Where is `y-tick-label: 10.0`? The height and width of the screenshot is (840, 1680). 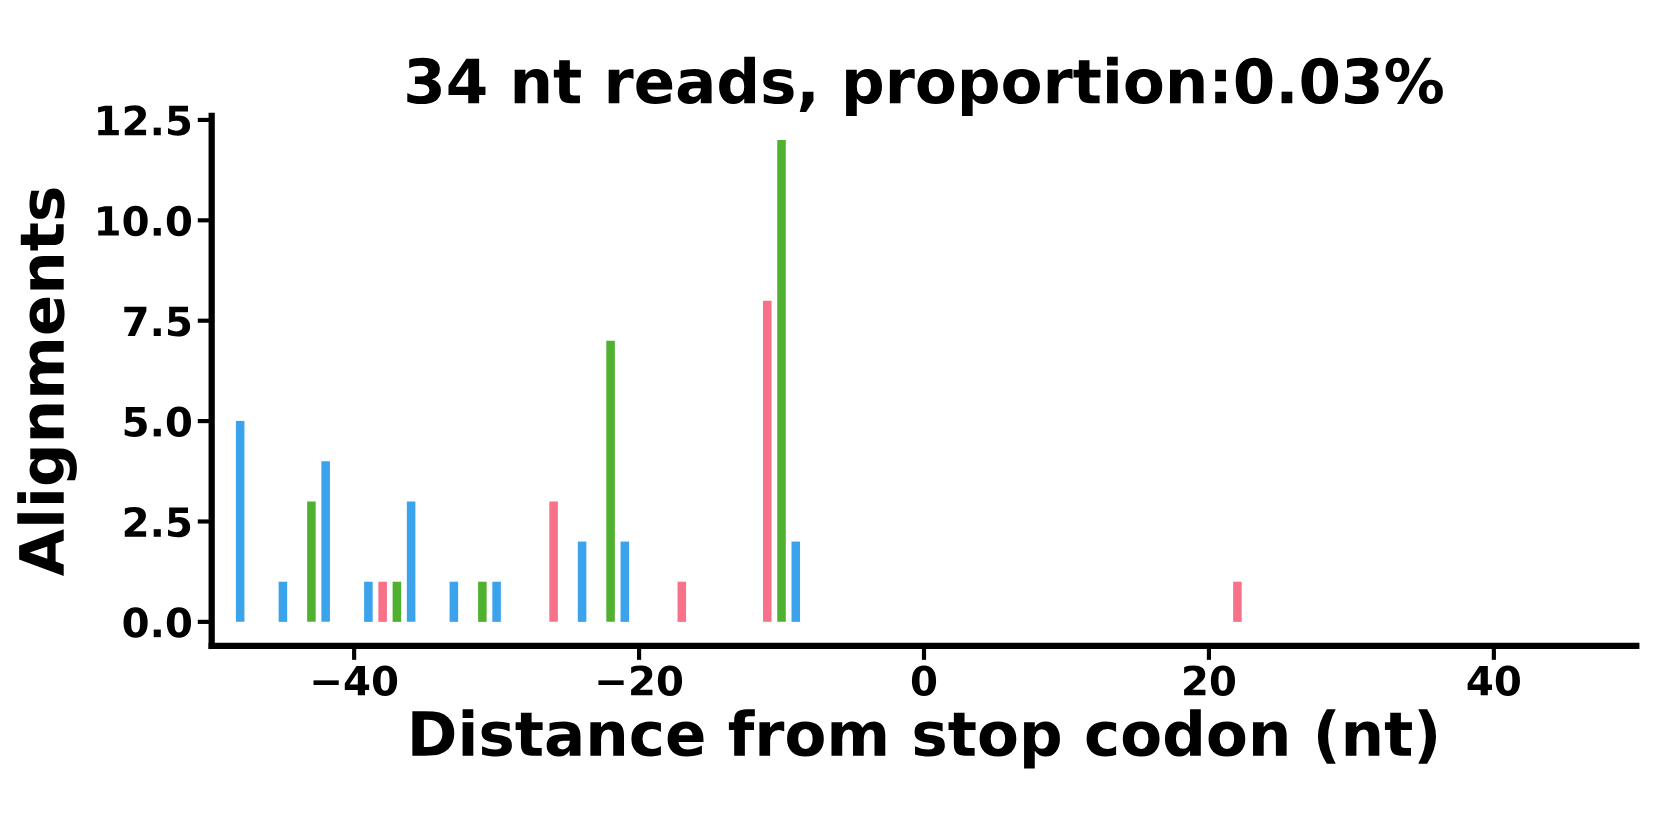
y-tick-label: 10.0 is located at coordinates (145, 221).